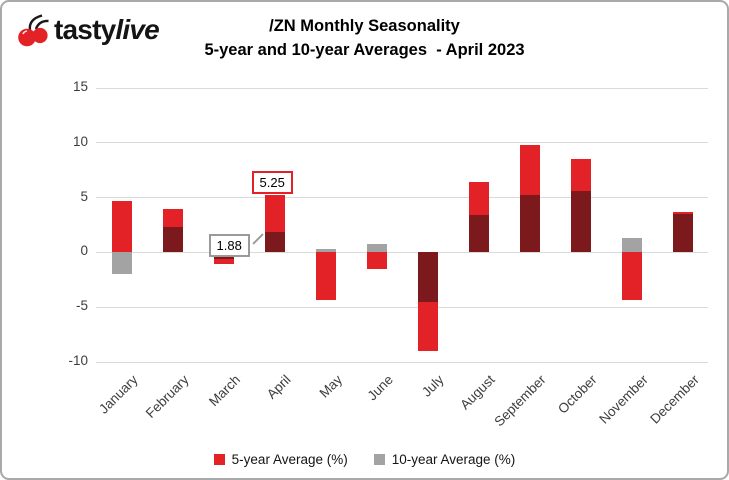 This screenshot has height=480, width=729. What do you see at coordinates (81, 306) in the screenshot?
I see `y-axis-label--5: -5` at bounding box center [81, 306].